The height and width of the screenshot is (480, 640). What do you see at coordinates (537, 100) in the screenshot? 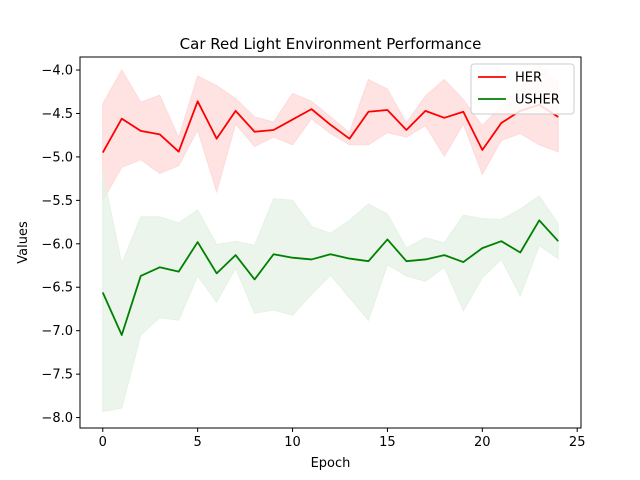
I see `legend-label-usher: USHER` at bounding box center [537, 100].